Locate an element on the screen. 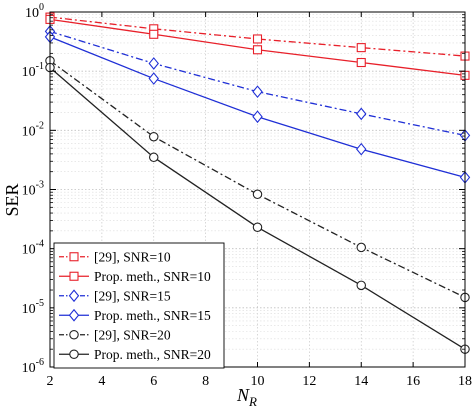  x-tick-label: 6 is located at coordinates (153, 381).